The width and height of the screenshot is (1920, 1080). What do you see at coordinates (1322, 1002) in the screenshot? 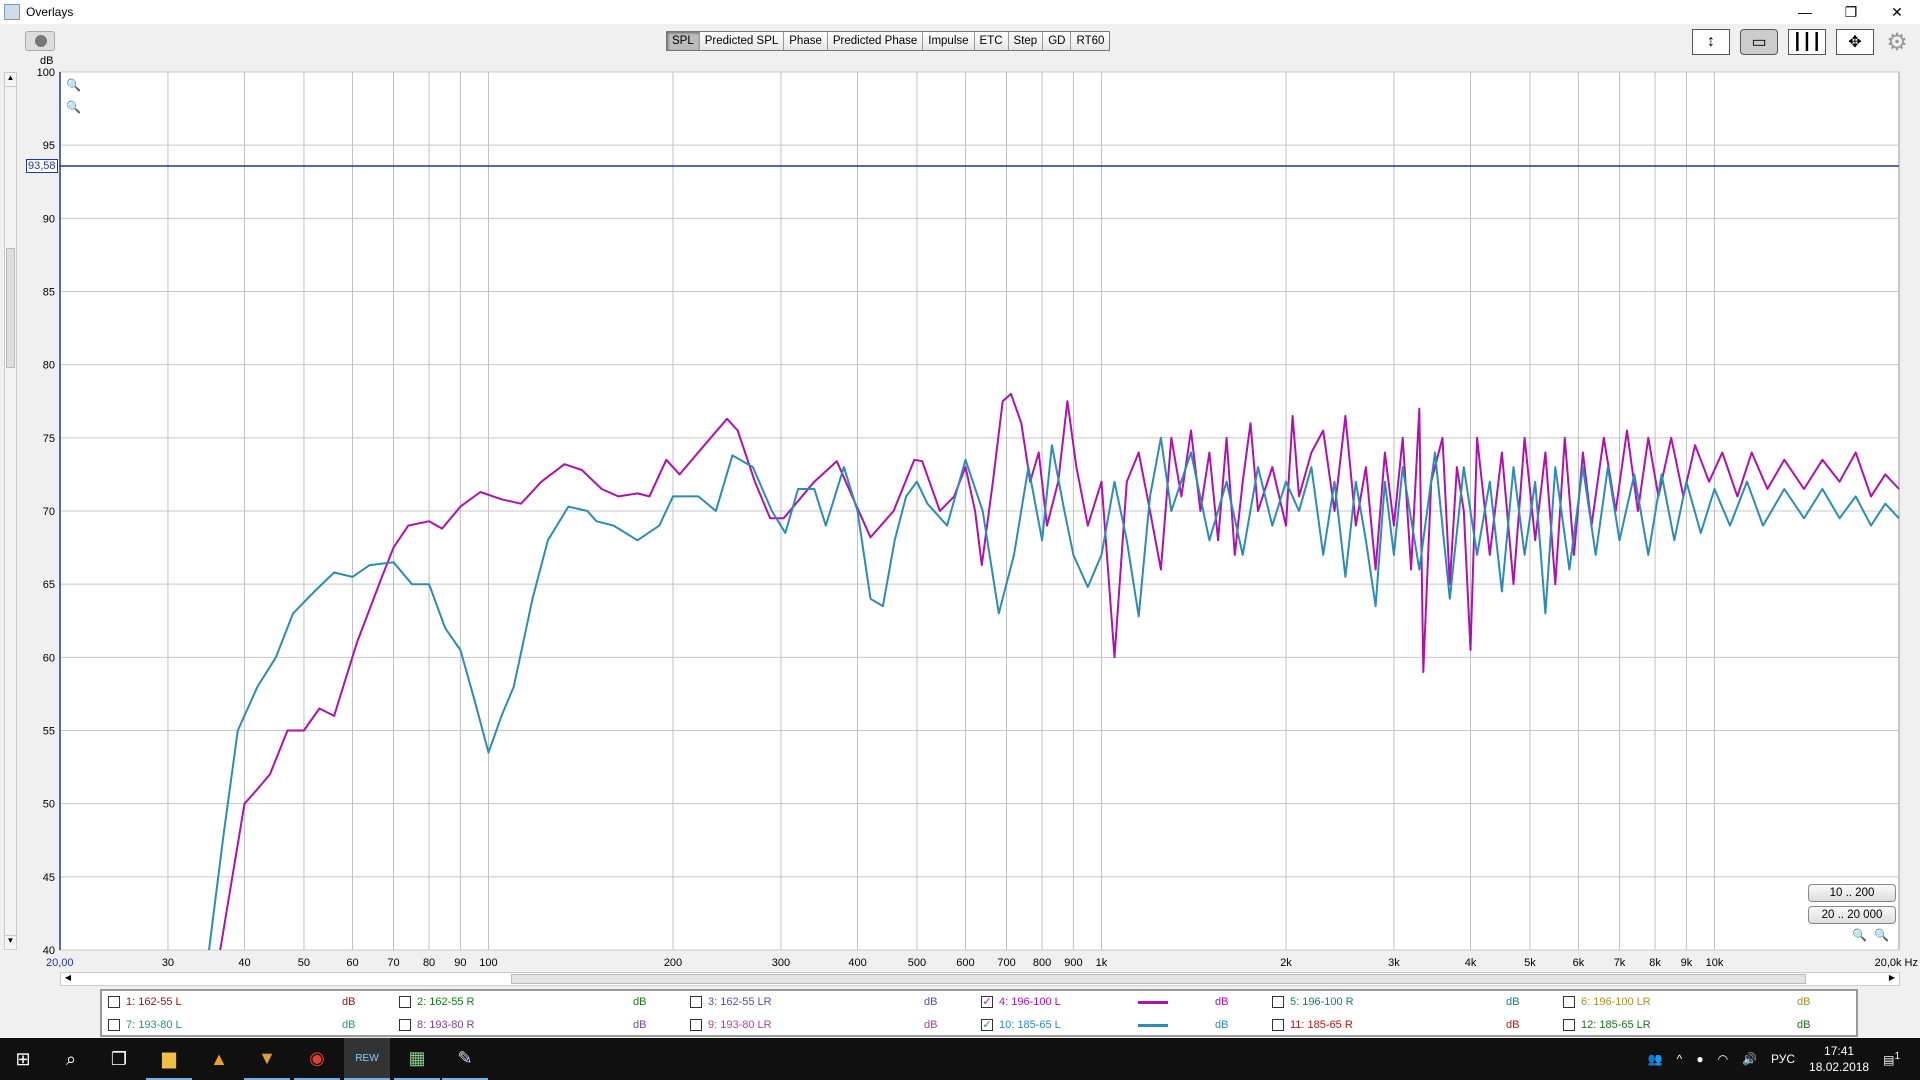
I see `legend-label: 5: 196-100 R` at bounding box center [1322, 1002].